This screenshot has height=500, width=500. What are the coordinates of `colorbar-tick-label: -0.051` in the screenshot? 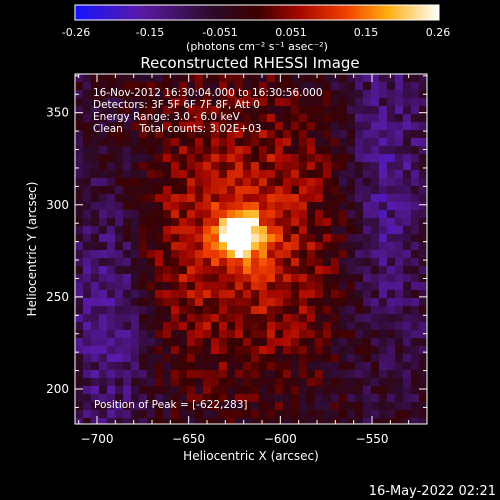 It's located at (219, 32).